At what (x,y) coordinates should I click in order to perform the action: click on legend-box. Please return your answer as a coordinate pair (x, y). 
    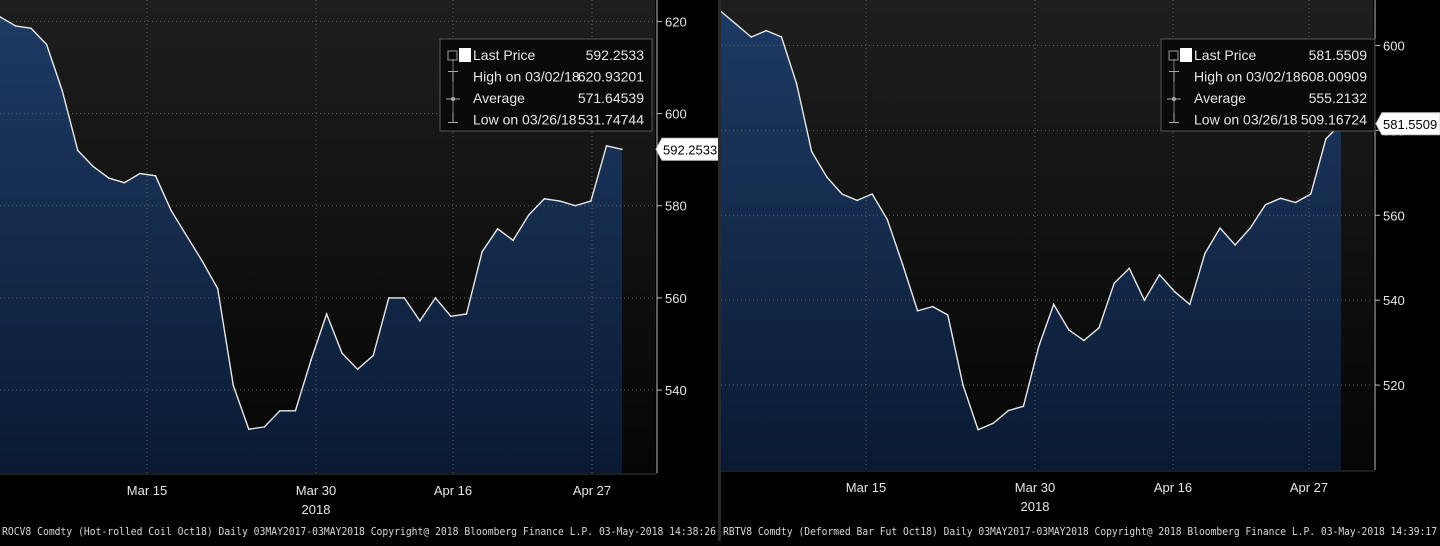
    Looking at the image, I should click on (1268, 85).